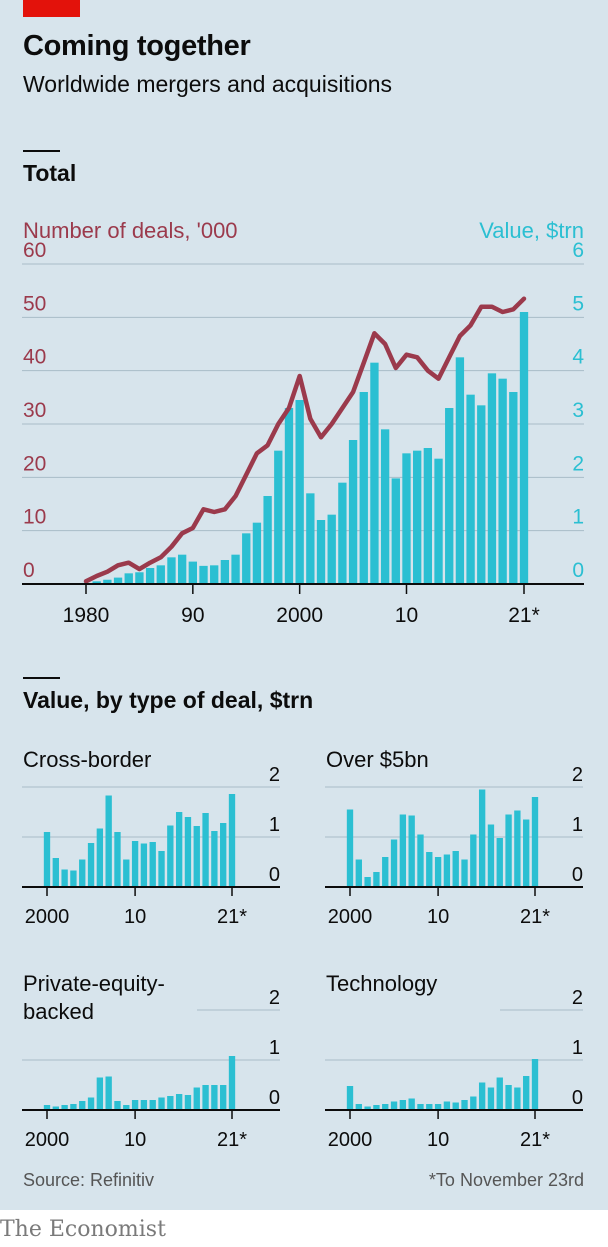  Describe the element at coordinates (89, 1180) in the screenshot. I see `source-note: Source: Refinitiv` at that location.